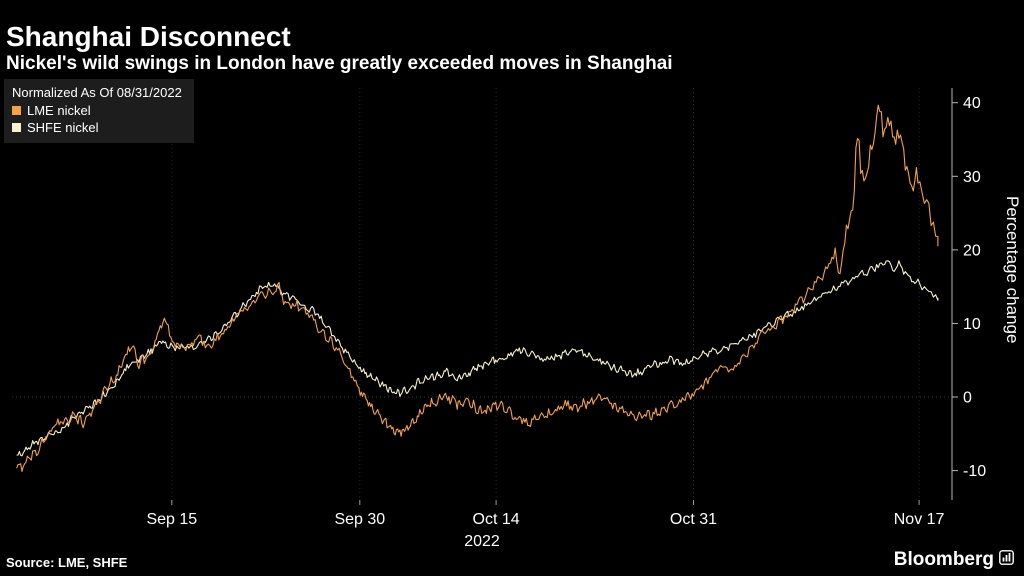 This screenshot has height=576, width=1024. Describe the element at coordinates (972, 250) in the screenshot. I see `y-tick-label: 20` at that location.